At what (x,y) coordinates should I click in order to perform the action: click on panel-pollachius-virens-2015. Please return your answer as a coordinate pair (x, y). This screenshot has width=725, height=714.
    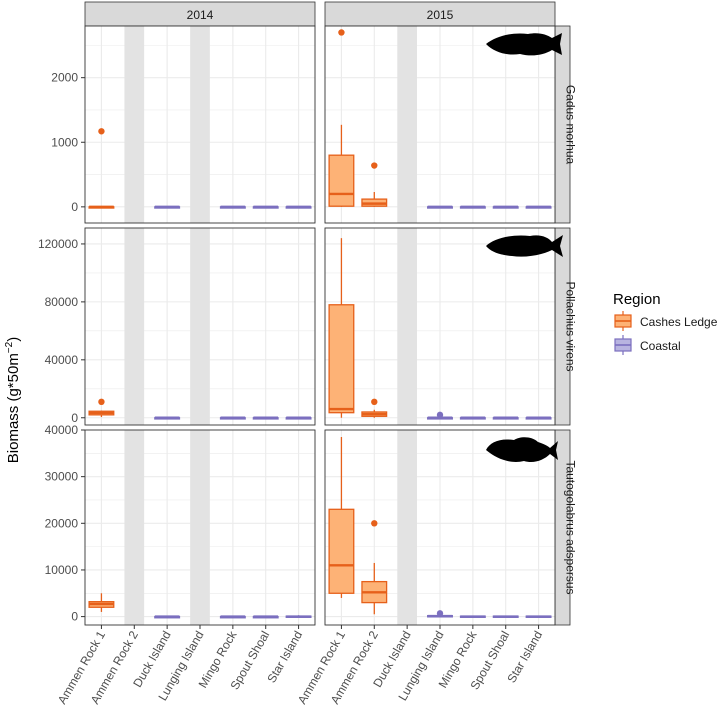
    Looking at the image, I should click on (443, 326).